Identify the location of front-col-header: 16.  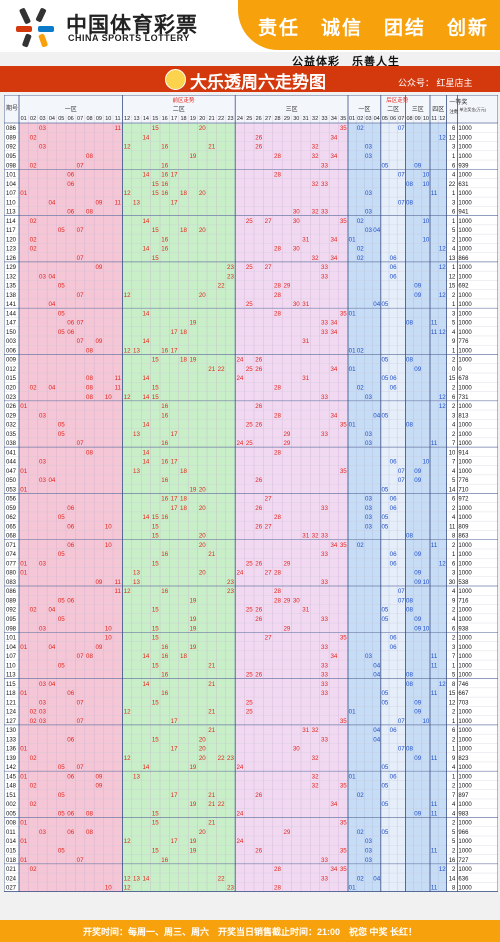
(165, 119).